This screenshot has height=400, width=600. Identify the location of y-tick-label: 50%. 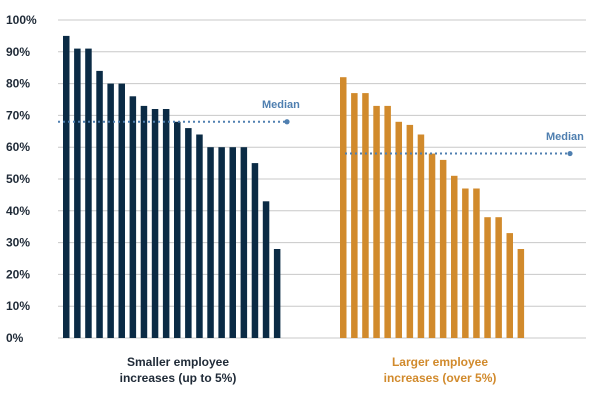
(18, 179).